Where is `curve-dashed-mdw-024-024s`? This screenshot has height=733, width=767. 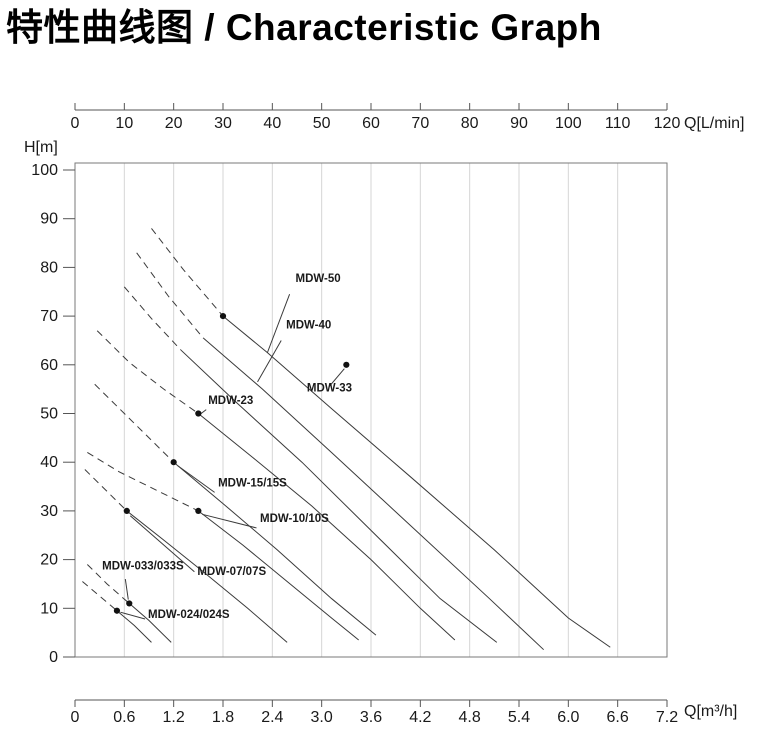
curve-dashed-mdw-024-024s is located at coordinates (100, 596).